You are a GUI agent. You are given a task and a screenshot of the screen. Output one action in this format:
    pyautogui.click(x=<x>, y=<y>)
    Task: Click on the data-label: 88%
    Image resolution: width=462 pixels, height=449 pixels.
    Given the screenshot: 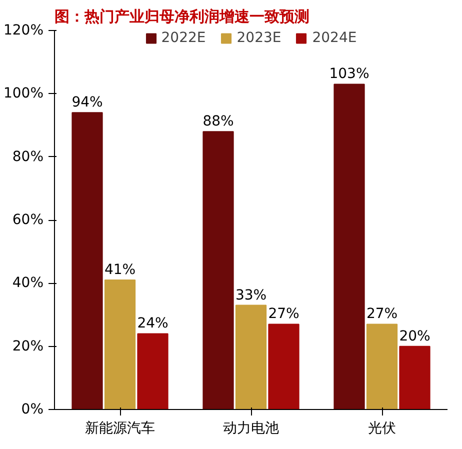 What is the action you would take?
    pyautogui.click(x=218, y=122)
    